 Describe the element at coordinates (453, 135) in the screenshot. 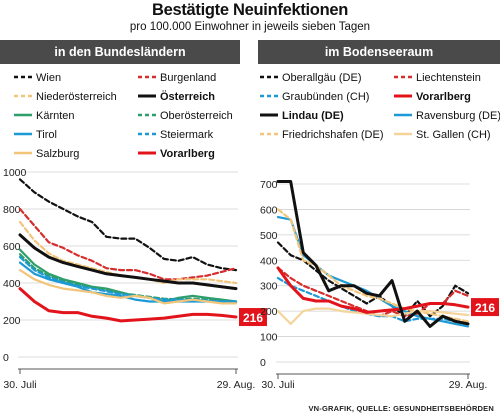

I see `legend-label-st-gallen-ch: St. Gallen (CH)` at that location.